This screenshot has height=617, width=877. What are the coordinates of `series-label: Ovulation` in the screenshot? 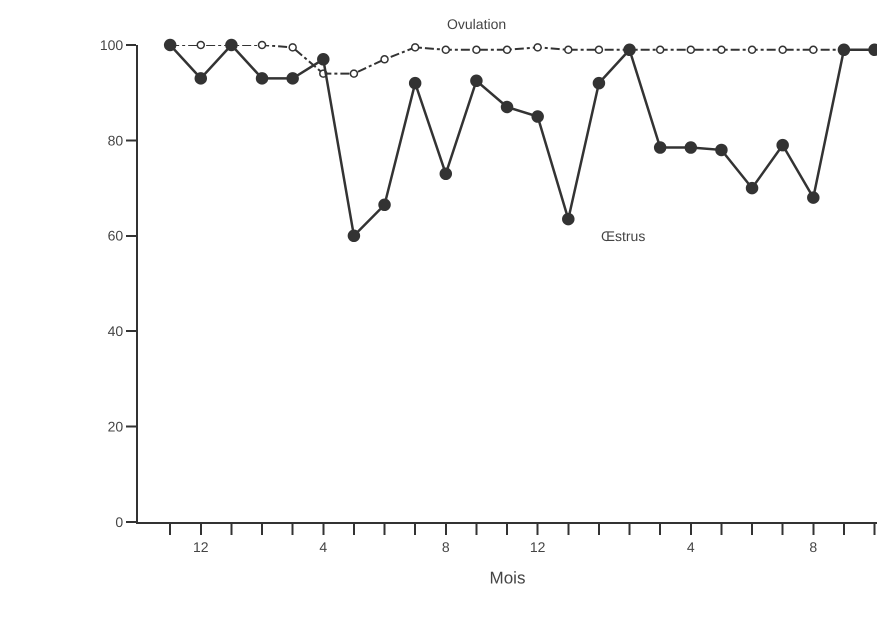 It's located at (476, 24).